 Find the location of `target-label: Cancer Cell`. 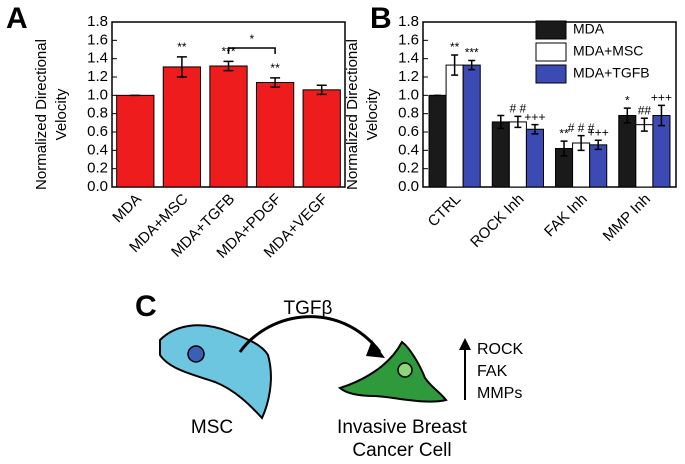

target-label: Cancer Cell is located at coordinates (401, 449).